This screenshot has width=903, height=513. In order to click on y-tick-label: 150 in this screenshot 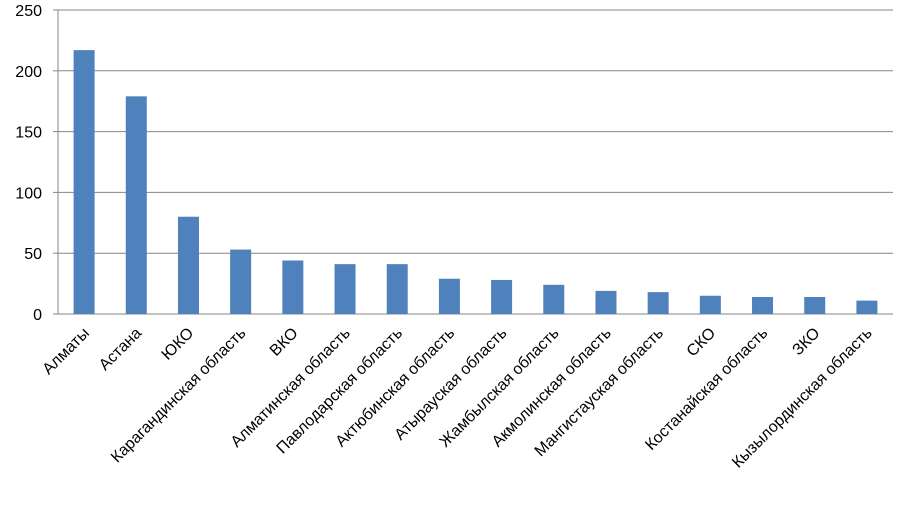, I will do `click(28, 133)`.